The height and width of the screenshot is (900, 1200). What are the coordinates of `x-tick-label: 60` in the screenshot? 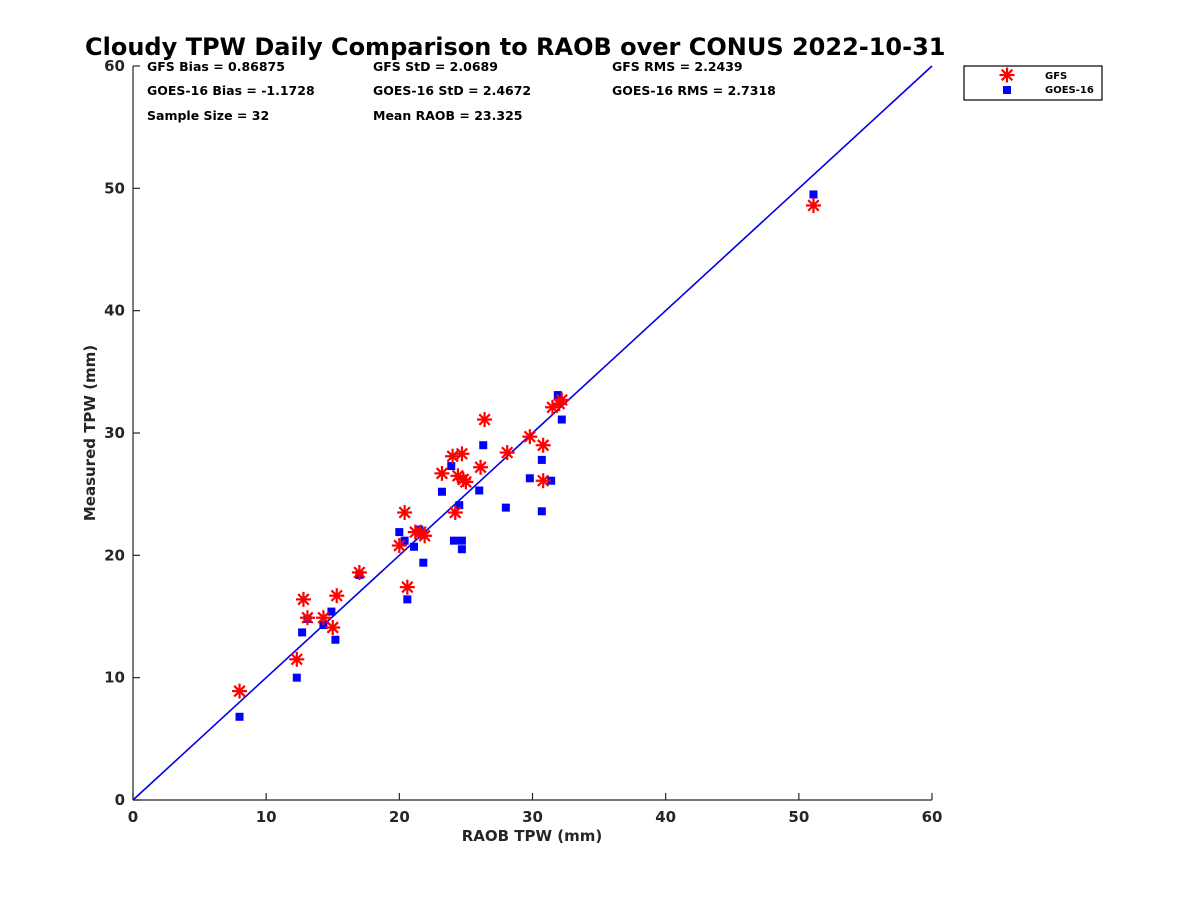 It's located at (932, 817).